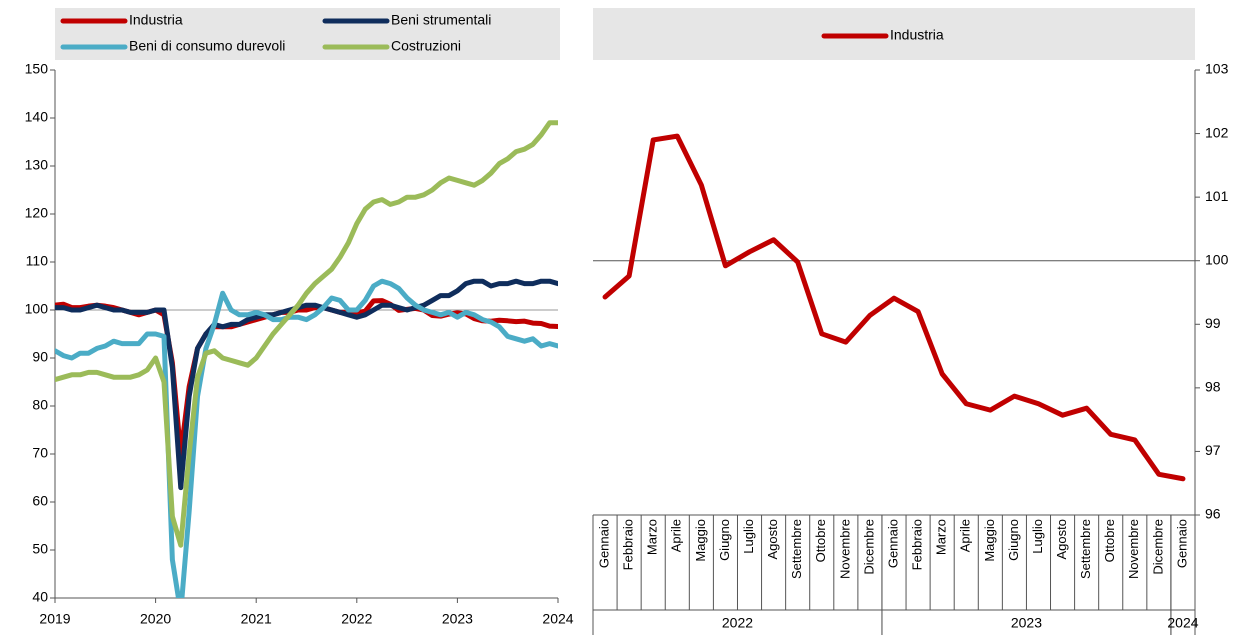 The image size is (1248, 635). What do you see at coordinates (1213, 323) in the screenshot?
I see `y-tick-label: 99` at bounding box center [1213, 323].